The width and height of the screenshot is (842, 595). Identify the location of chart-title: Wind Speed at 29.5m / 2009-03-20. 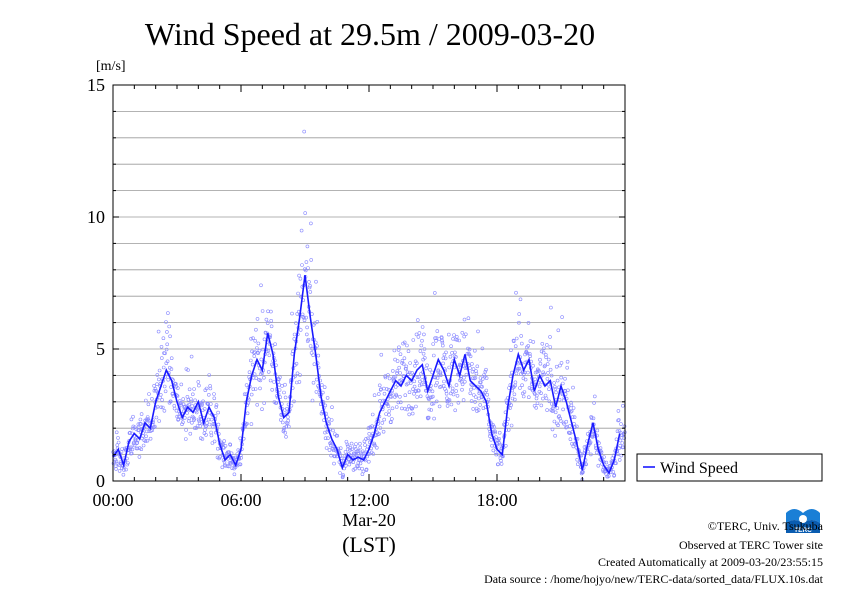
(370, 34).